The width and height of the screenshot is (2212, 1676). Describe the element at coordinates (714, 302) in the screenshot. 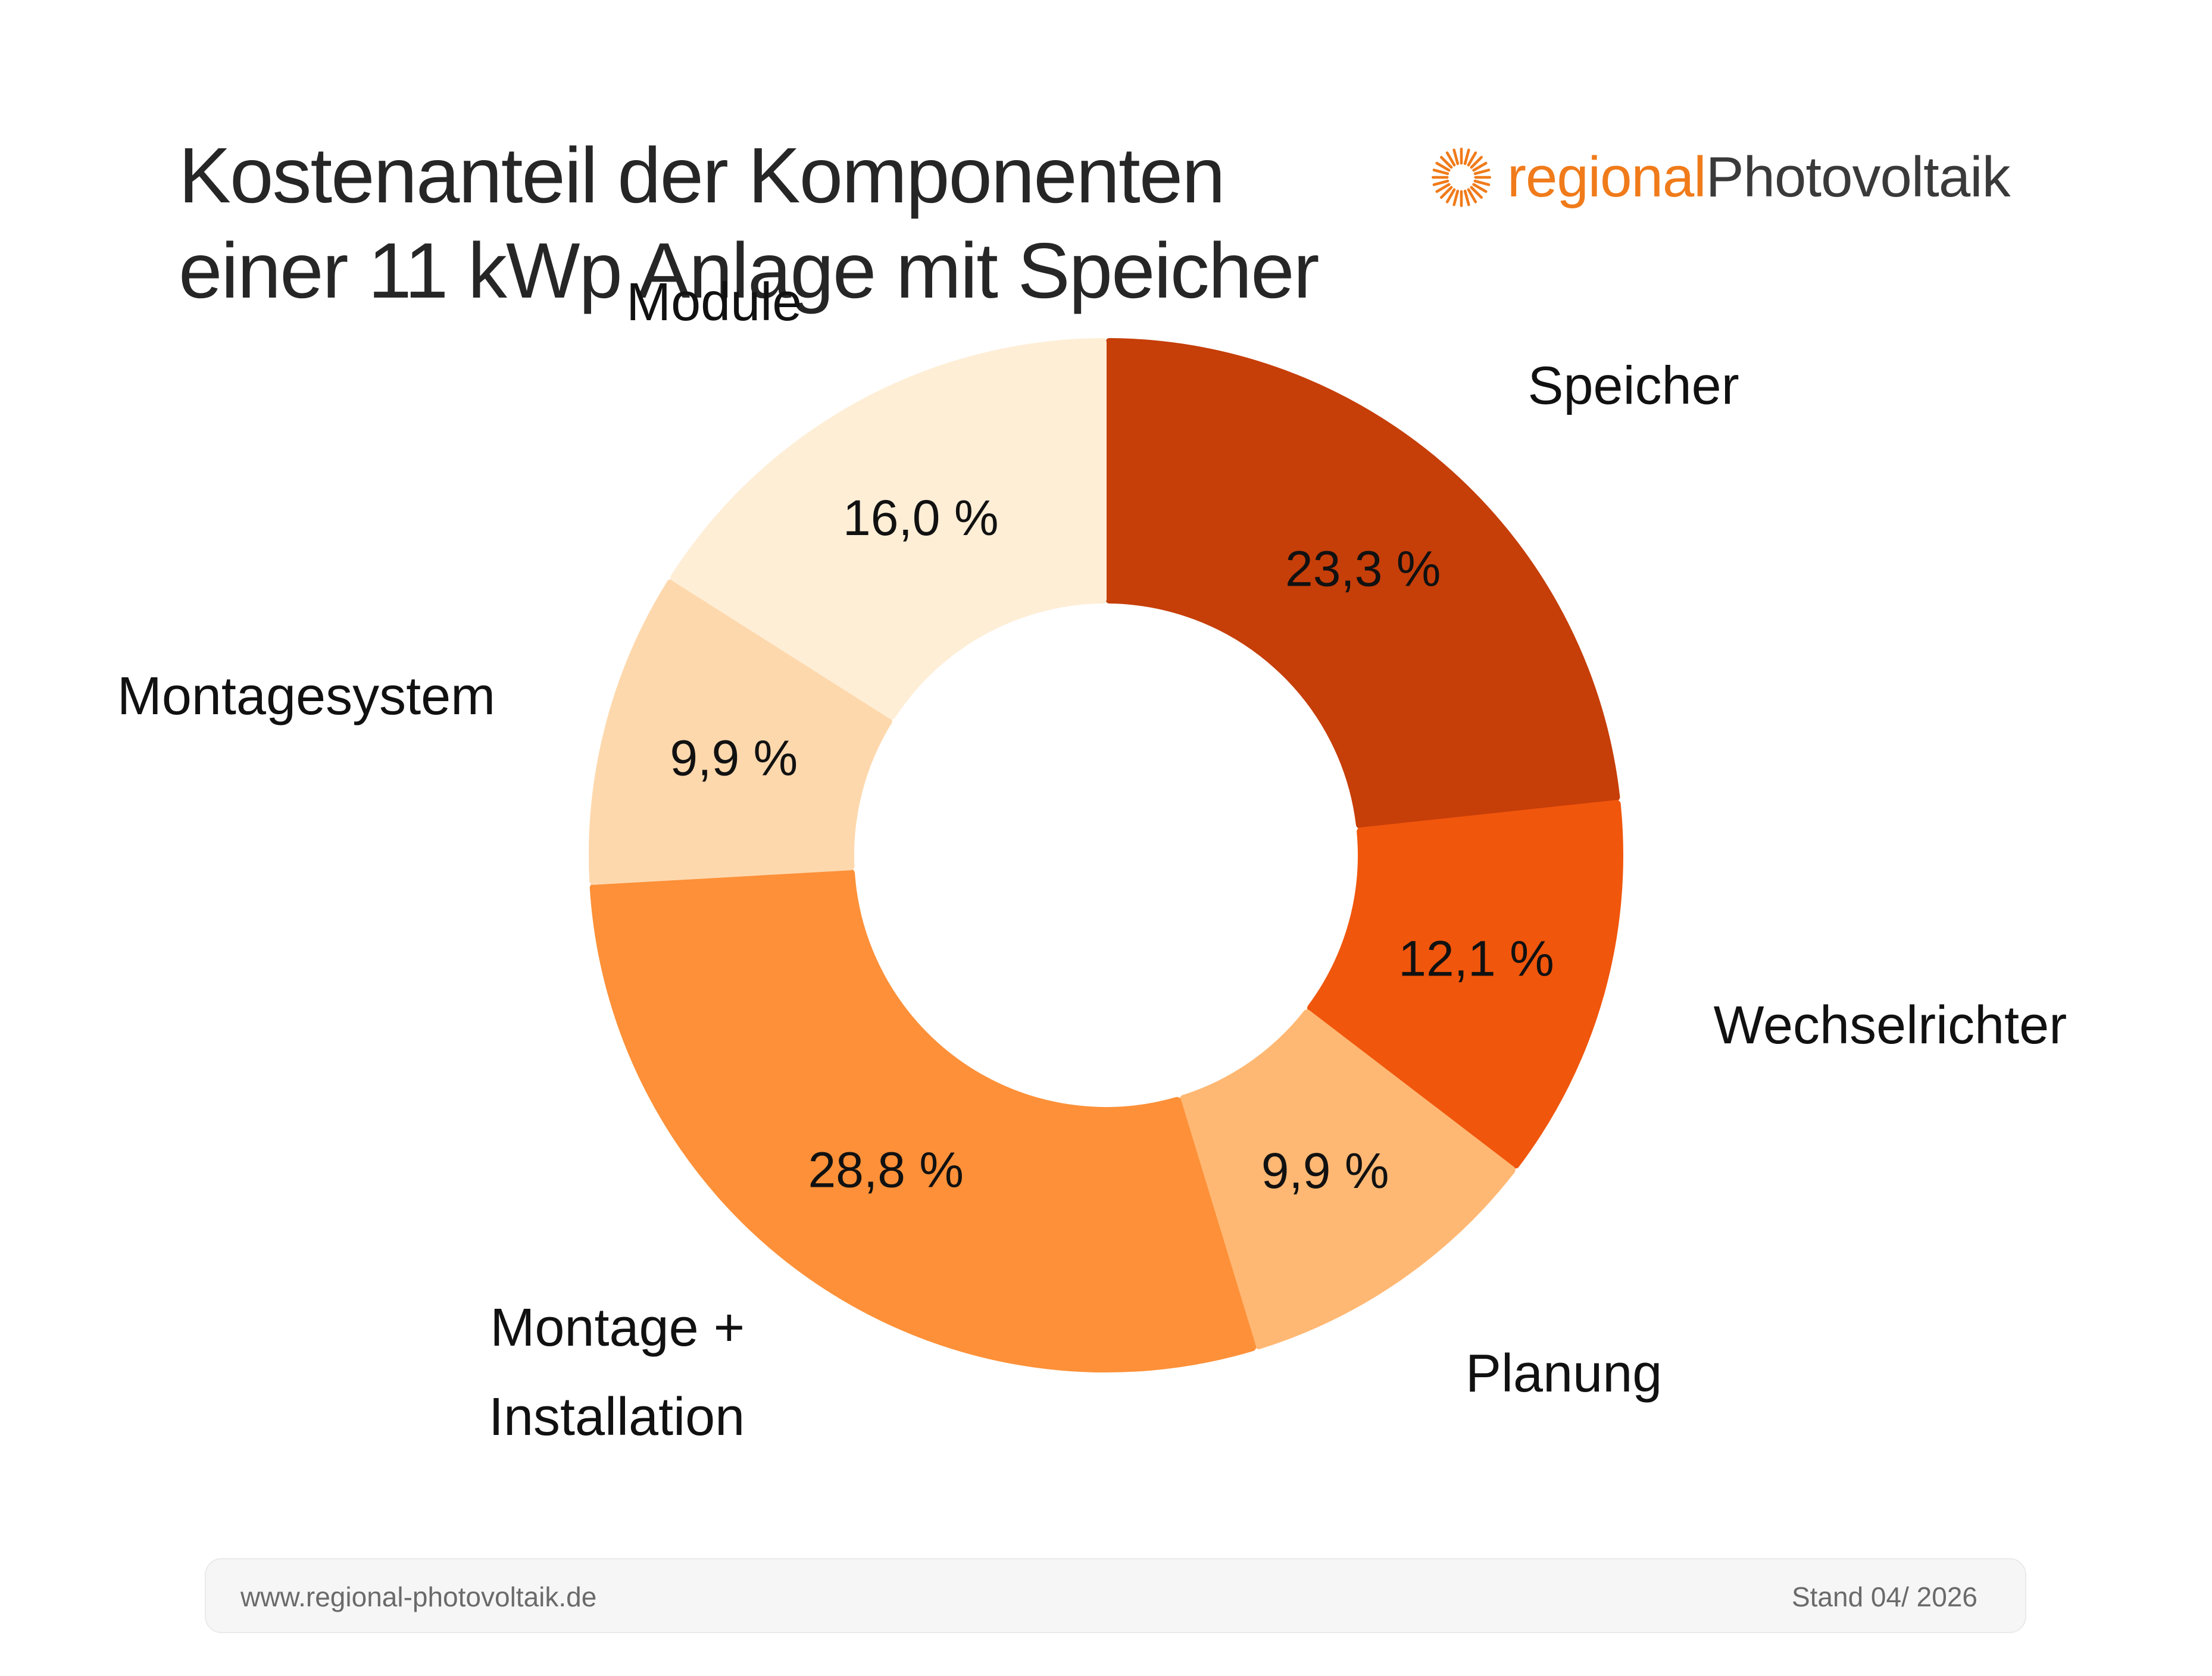

I see `category-label-module: Module` at that location.